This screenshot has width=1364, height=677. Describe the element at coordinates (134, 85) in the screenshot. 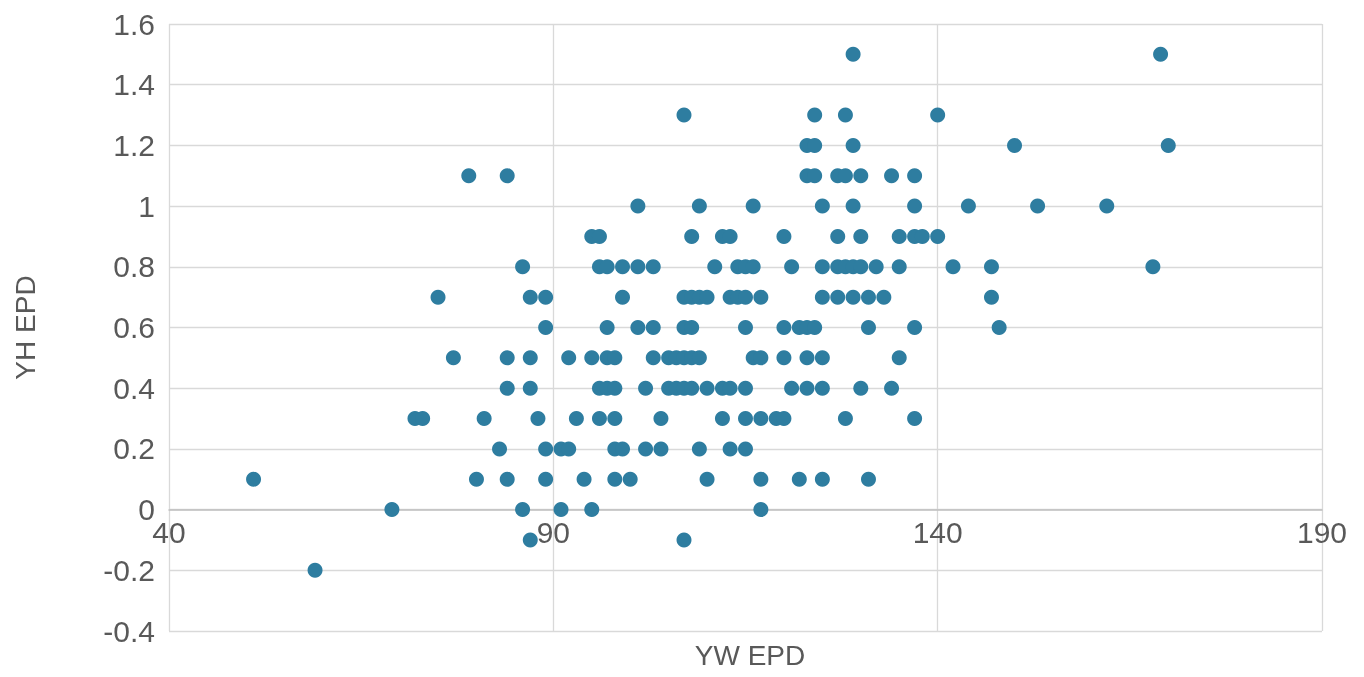

I see `y-tick-label: 1.4` at that location.